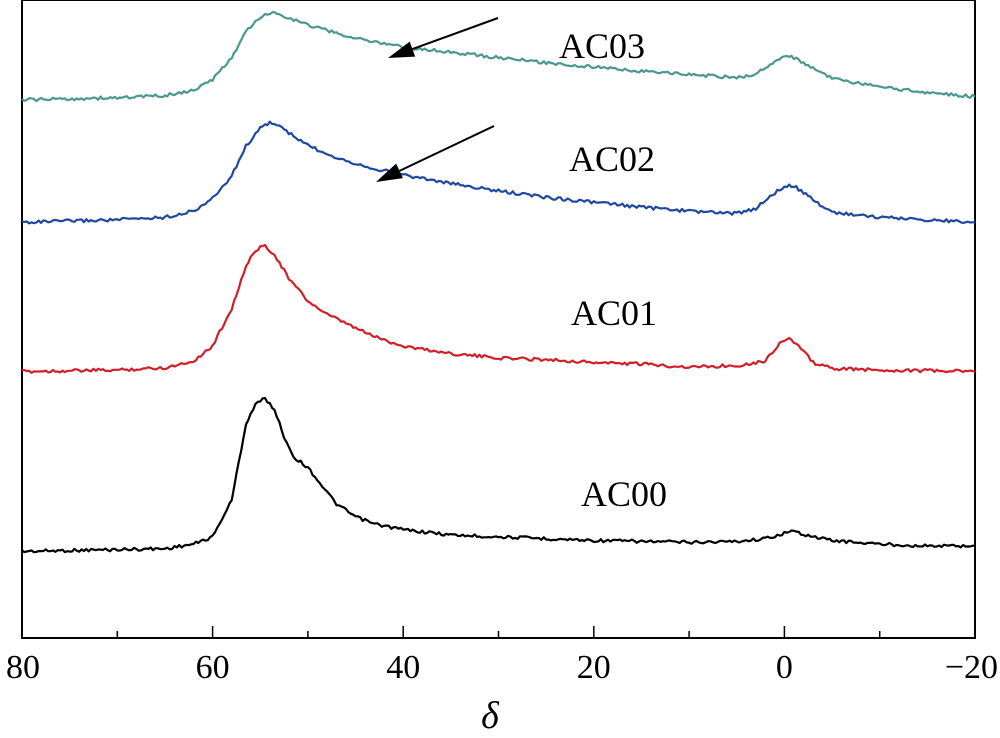 The image size is (1000, 738). I want to click on series-labels: AC00 AC01 AC02 AC03, so click(613, 270).